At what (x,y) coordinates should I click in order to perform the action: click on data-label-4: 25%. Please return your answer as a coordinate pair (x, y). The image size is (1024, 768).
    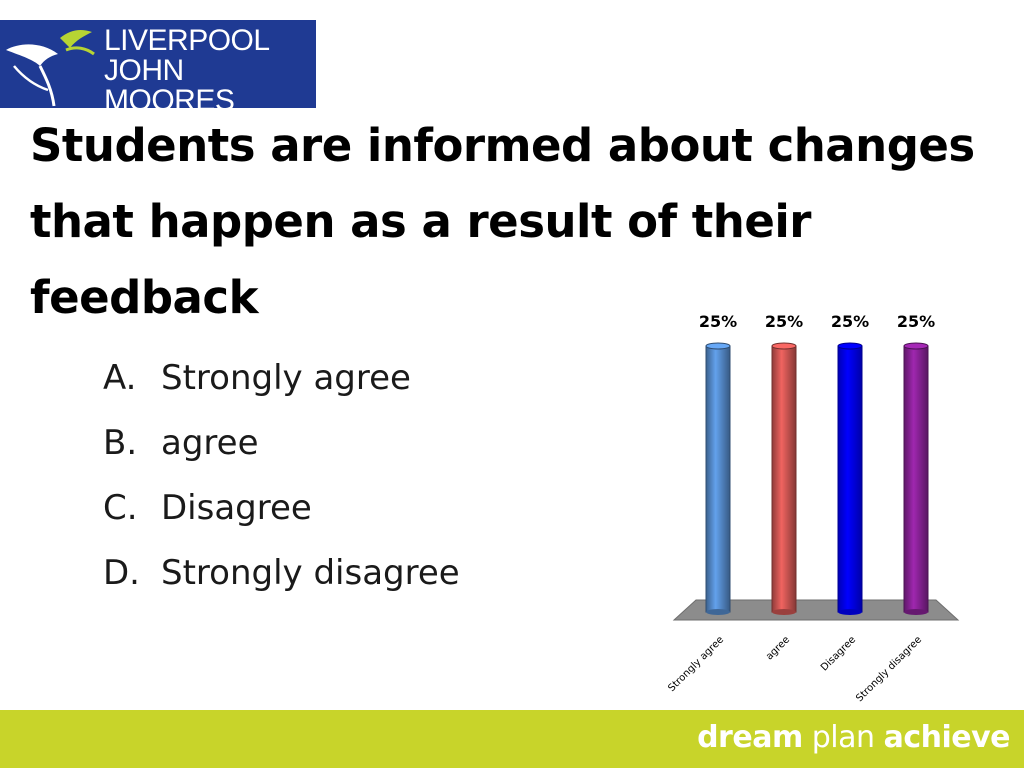
    Looking at the image, I should click on (916, 321).